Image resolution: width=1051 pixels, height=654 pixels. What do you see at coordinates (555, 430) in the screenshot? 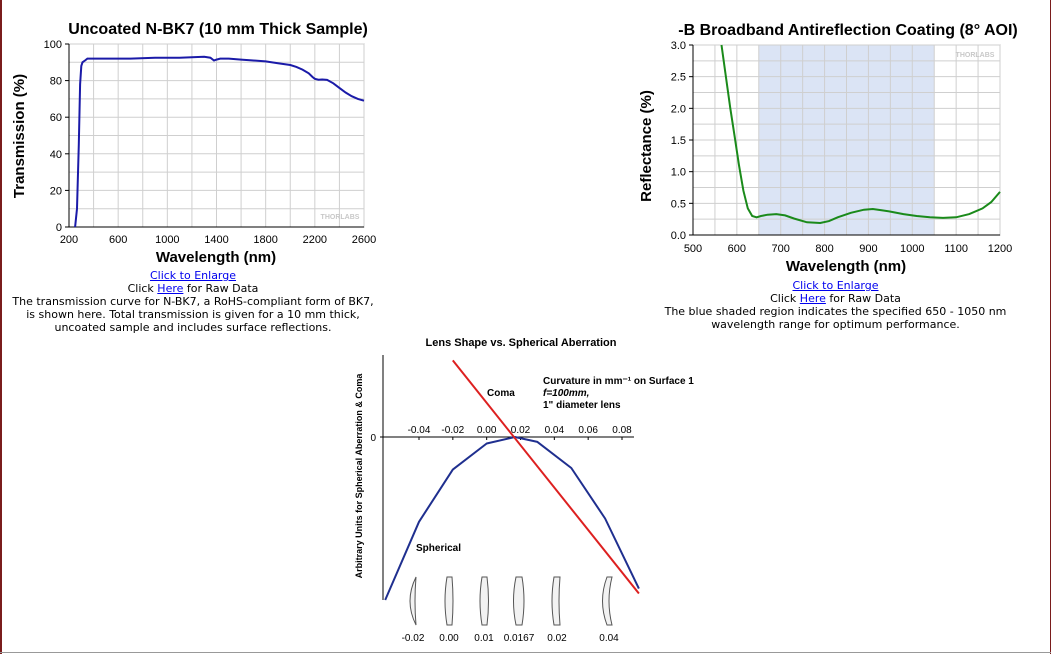
I see `x-tick-label: 0.04` at bounding box center [555, 430].